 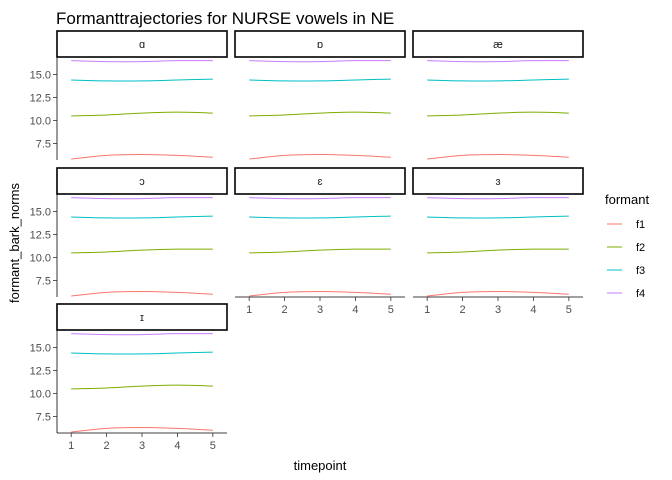 I want to click on facet-strip-label: ɑ, so click(x=142, y=45).